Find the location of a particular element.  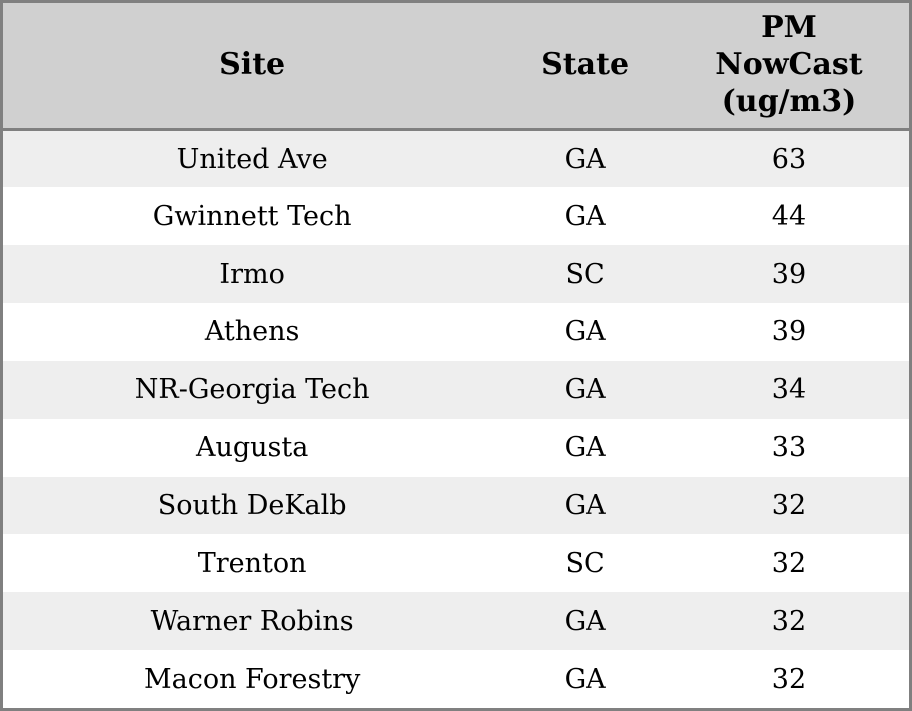

table-row: Irmo SC 39 is located at coordinates (456, 274).